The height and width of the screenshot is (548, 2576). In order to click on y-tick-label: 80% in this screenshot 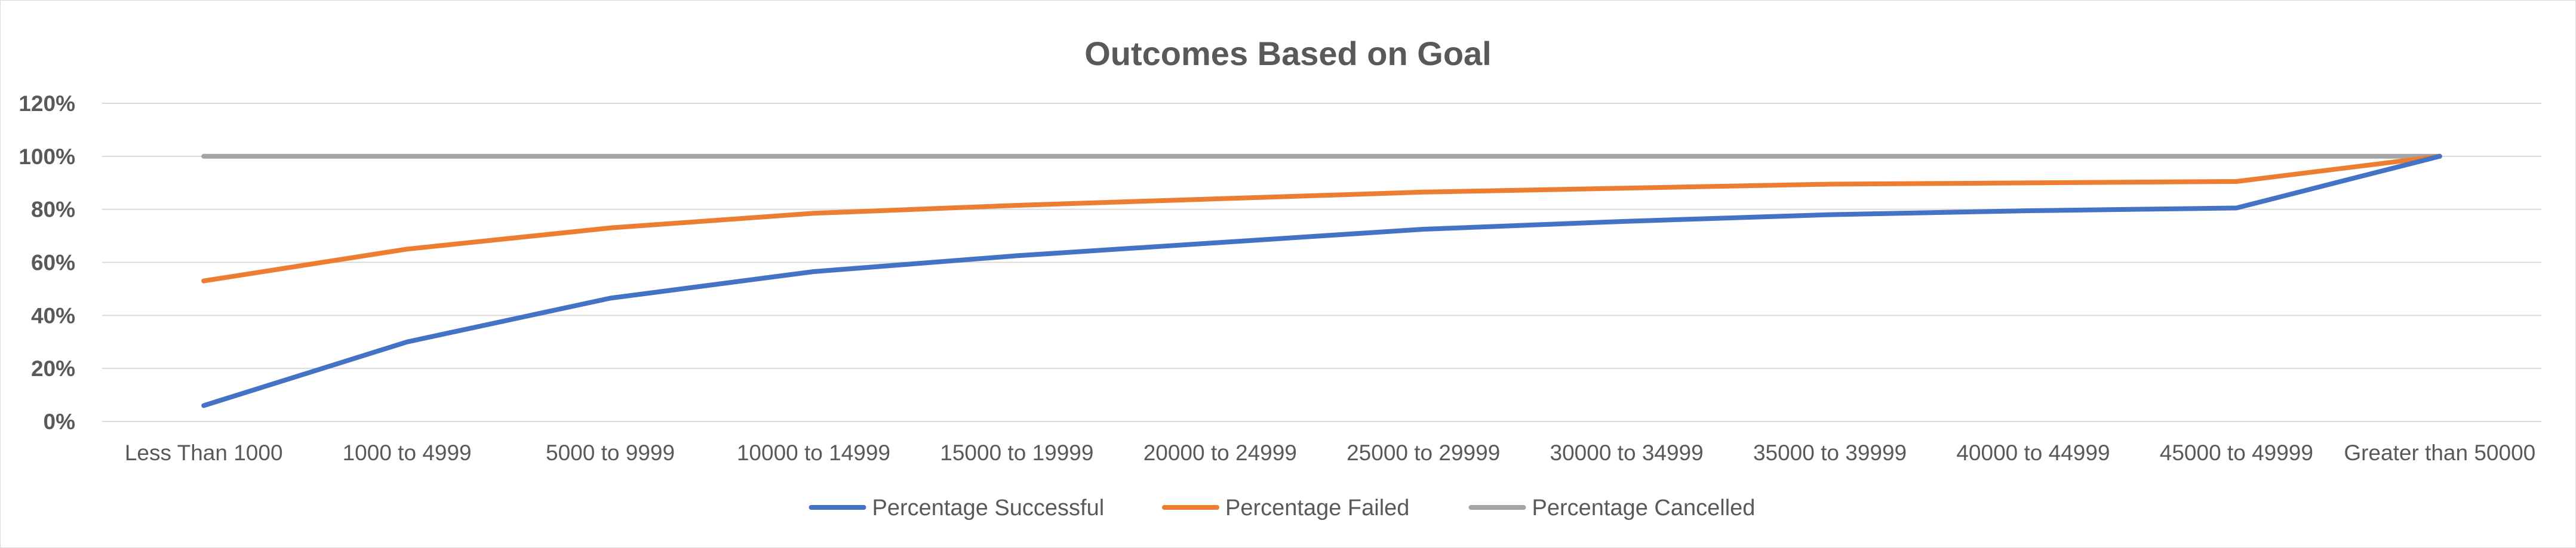, I will do `click(53, 210)`.